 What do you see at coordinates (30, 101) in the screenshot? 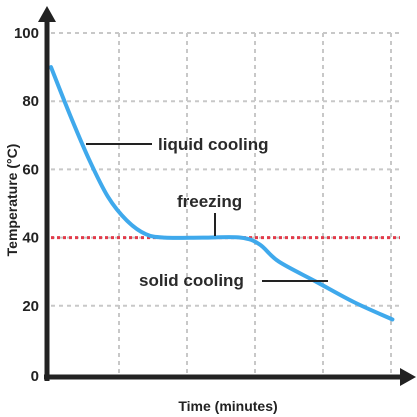
I see `y-tick-label: 80` at bounding box center [30, 101].